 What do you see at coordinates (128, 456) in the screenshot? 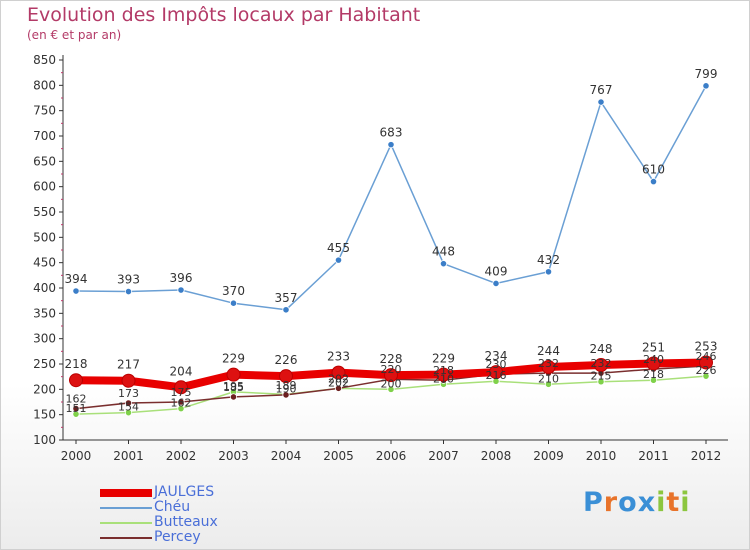
I see `x-tick-label: 2001` at bounding box center [128, 456].